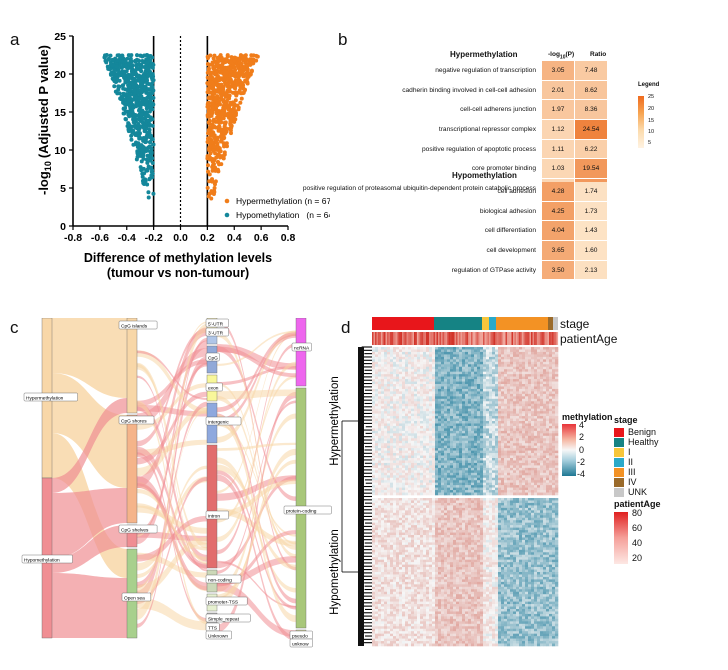 Image resolution: width=728 pixels, height=670 pixels. I want to click on go-term: cell development, so click(511, 250).